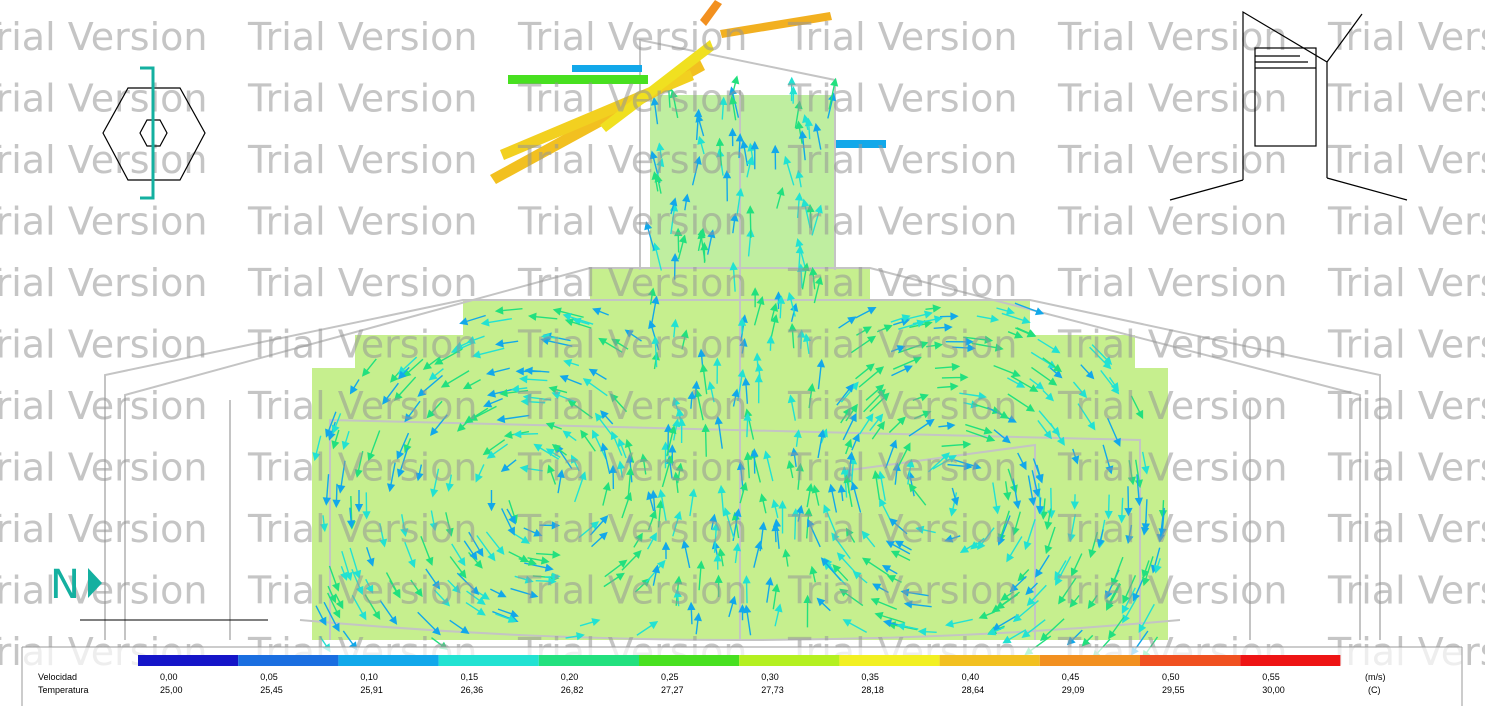 The height and width of the screenshot is (706, 1485). Describe the element at coordinates (271, 690) in the screenshot. I see `temperature-label: 25,45` at that location.